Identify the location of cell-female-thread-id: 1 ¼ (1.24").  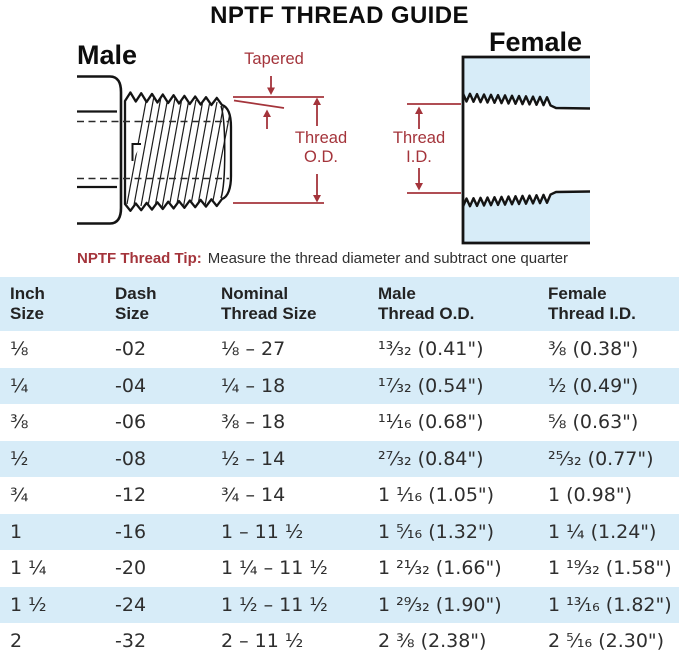
(602, 531).